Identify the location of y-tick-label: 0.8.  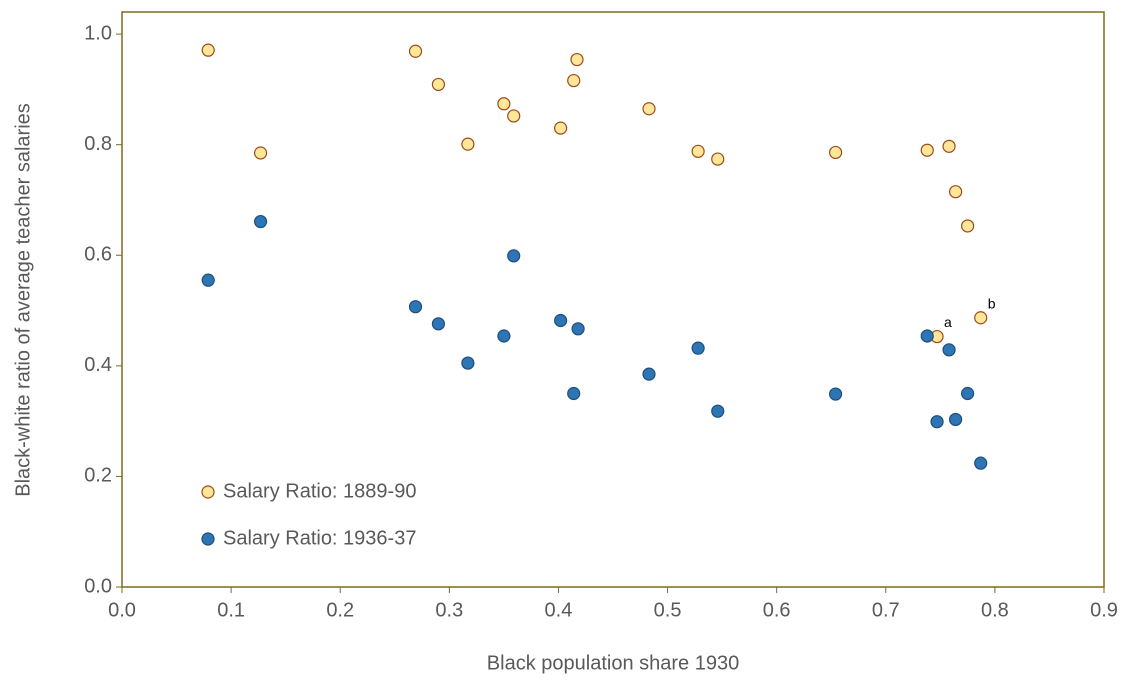
(98, 144).